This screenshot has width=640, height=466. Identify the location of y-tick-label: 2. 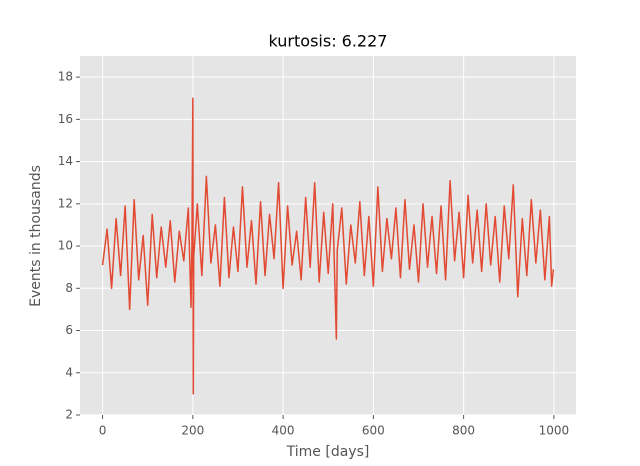
(69, 415).